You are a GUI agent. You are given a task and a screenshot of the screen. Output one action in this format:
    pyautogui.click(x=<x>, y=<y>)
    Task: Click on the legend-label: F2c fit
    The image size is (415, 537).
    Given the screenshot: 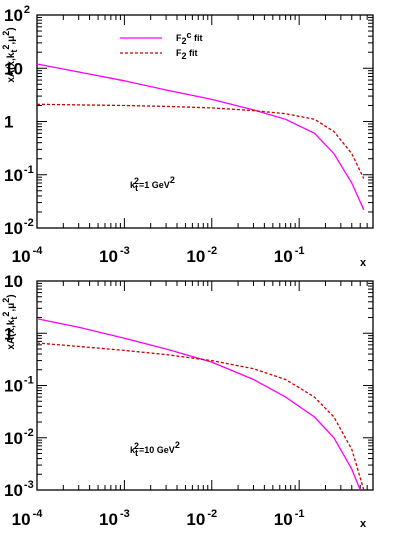 What is the action you would take?
    pyautogui.click(x=189, y=38)
    